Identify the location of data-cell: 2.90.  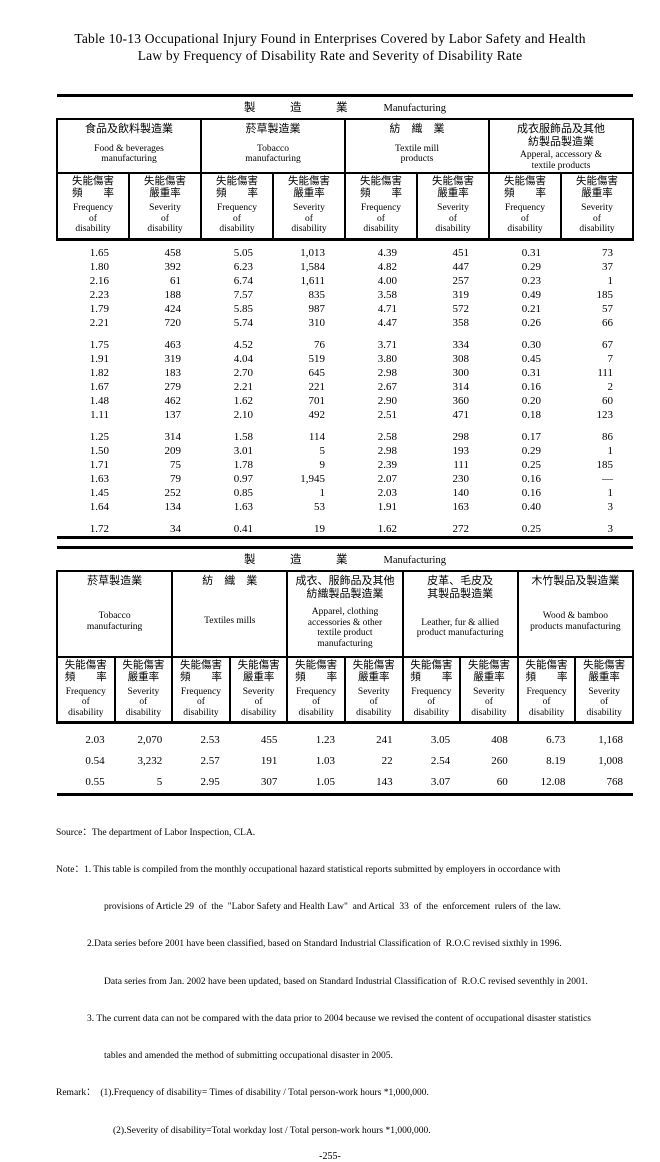
(387, 400).